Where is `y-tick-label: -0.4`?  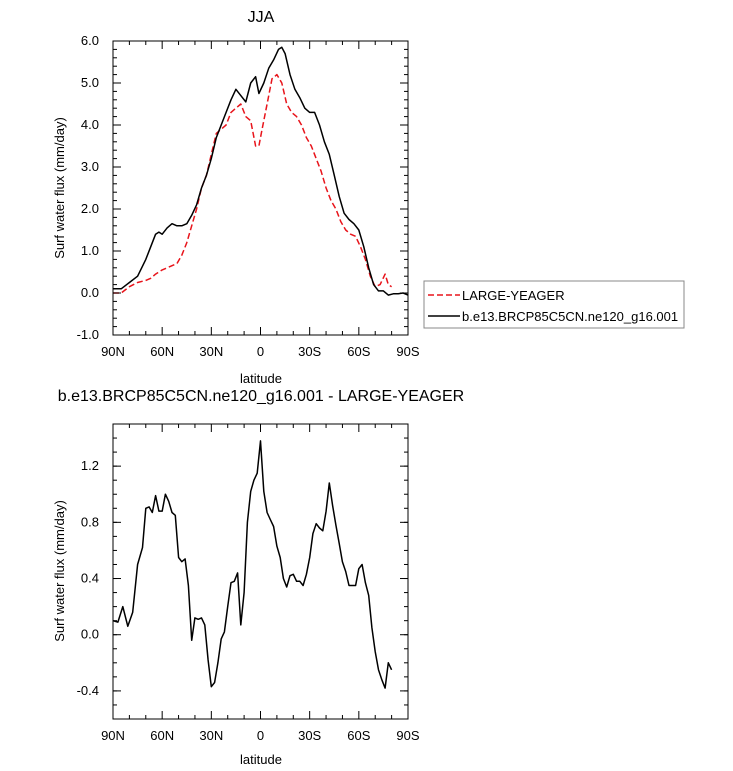
y-tick-label: -0.4 is located at coordinates (88, 690).